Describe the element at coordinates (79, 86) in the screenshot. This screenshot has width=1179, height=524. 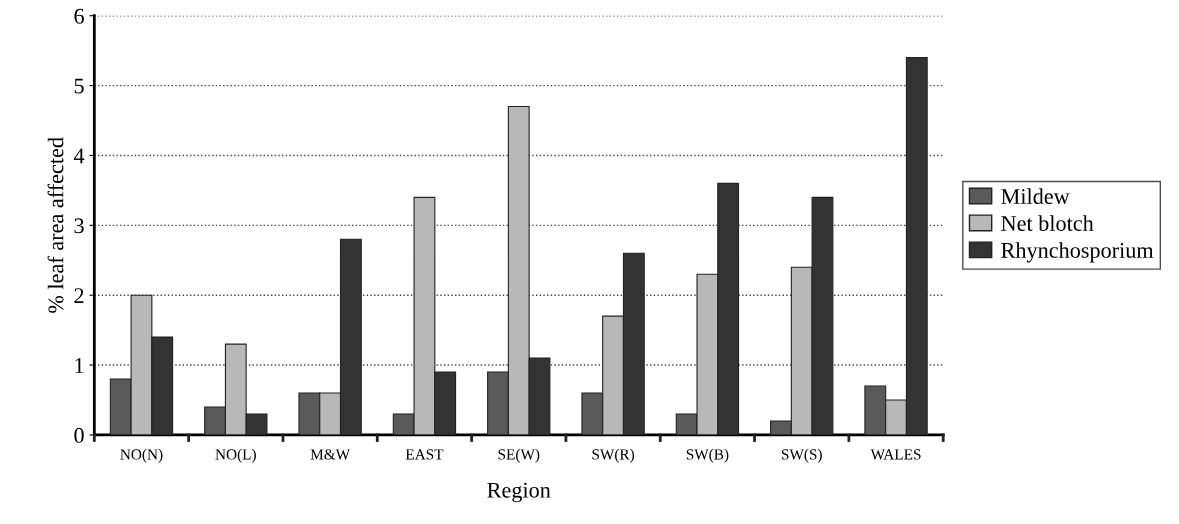
I see `y-tick-label: 5` at that location.